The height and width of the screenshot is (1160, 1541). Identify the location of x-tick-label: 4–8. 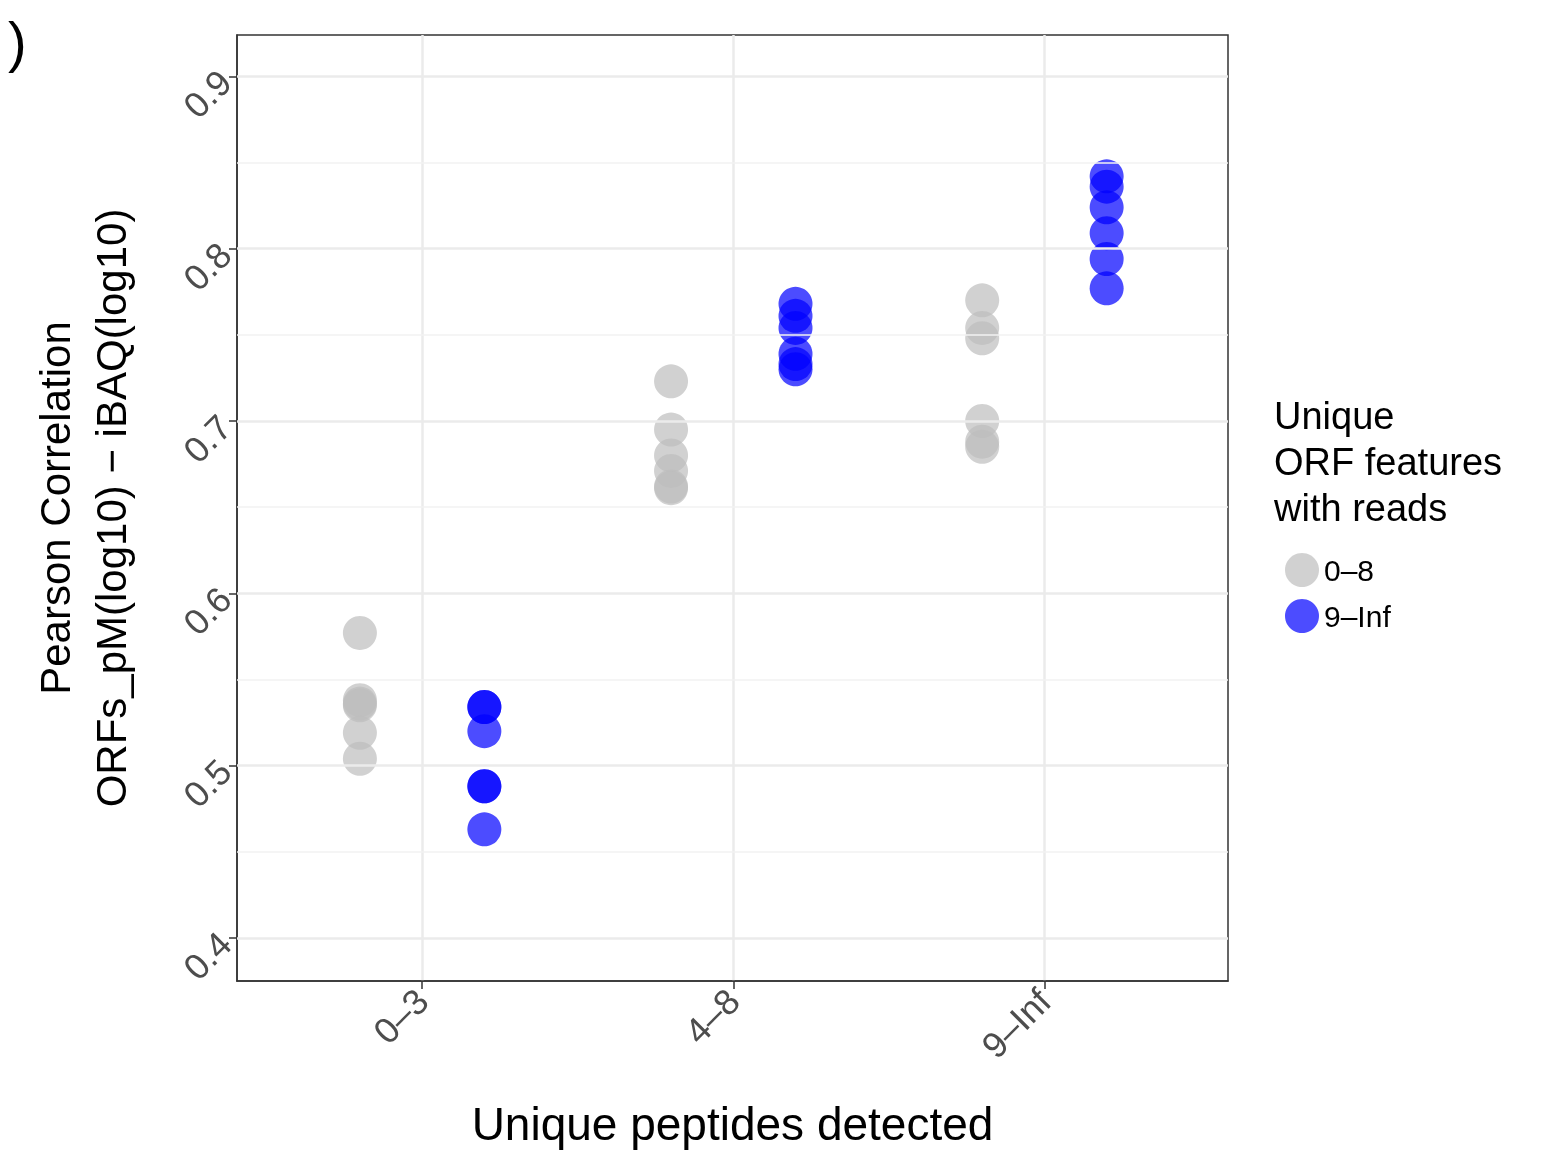
(712, 1016).